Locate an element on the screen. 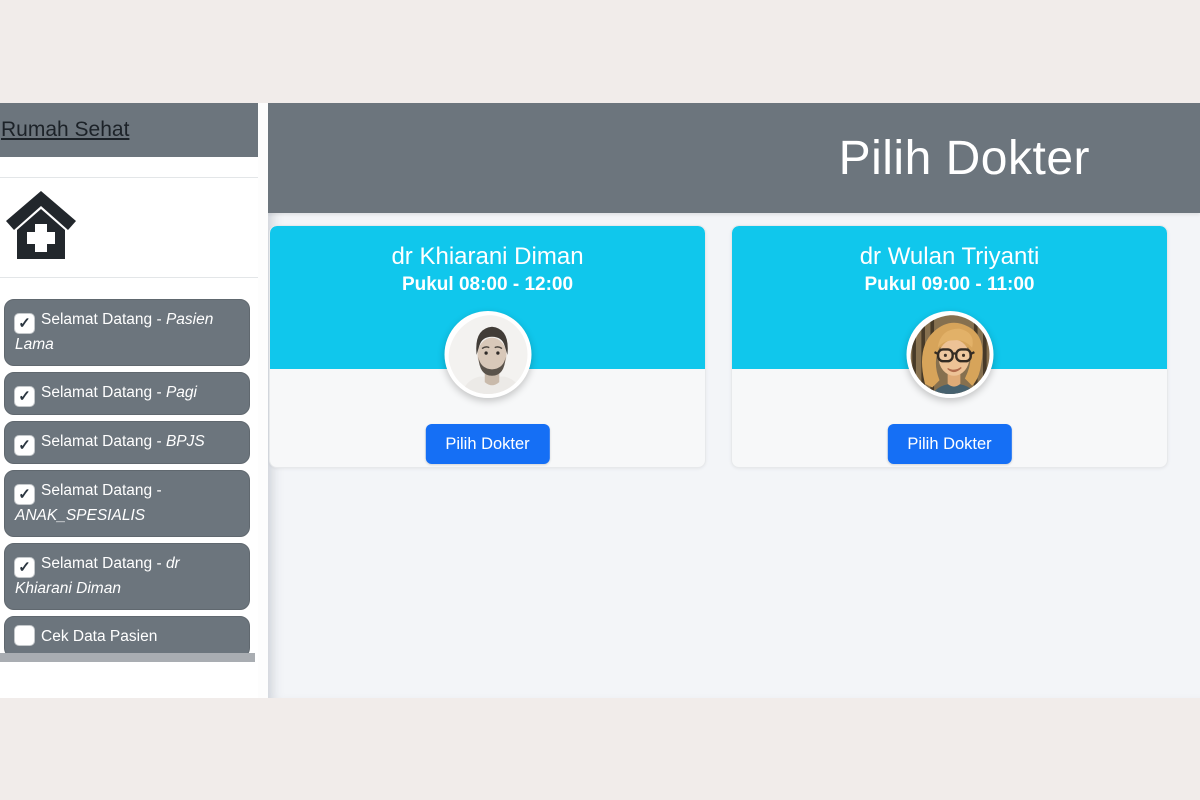 This screenshot has height=800, width=1200. sidebar-item-label: Selamat Datang - BPJS is located at coordinates (123, 441).